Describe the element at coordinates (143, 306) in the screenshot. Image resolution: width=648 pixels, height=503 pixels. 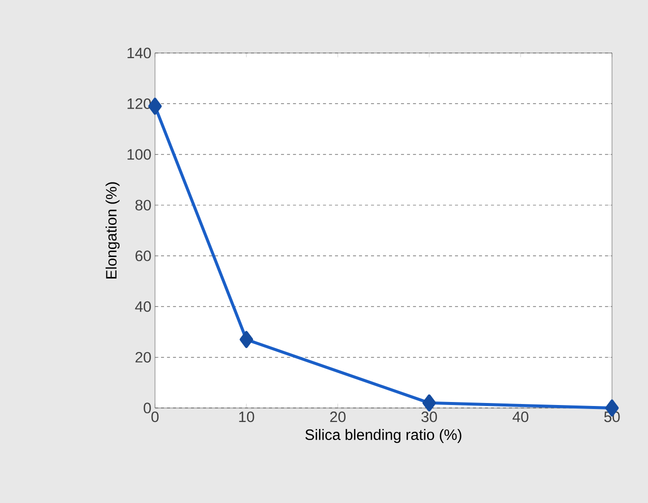
I see `y-tick-label: 40` at that location.